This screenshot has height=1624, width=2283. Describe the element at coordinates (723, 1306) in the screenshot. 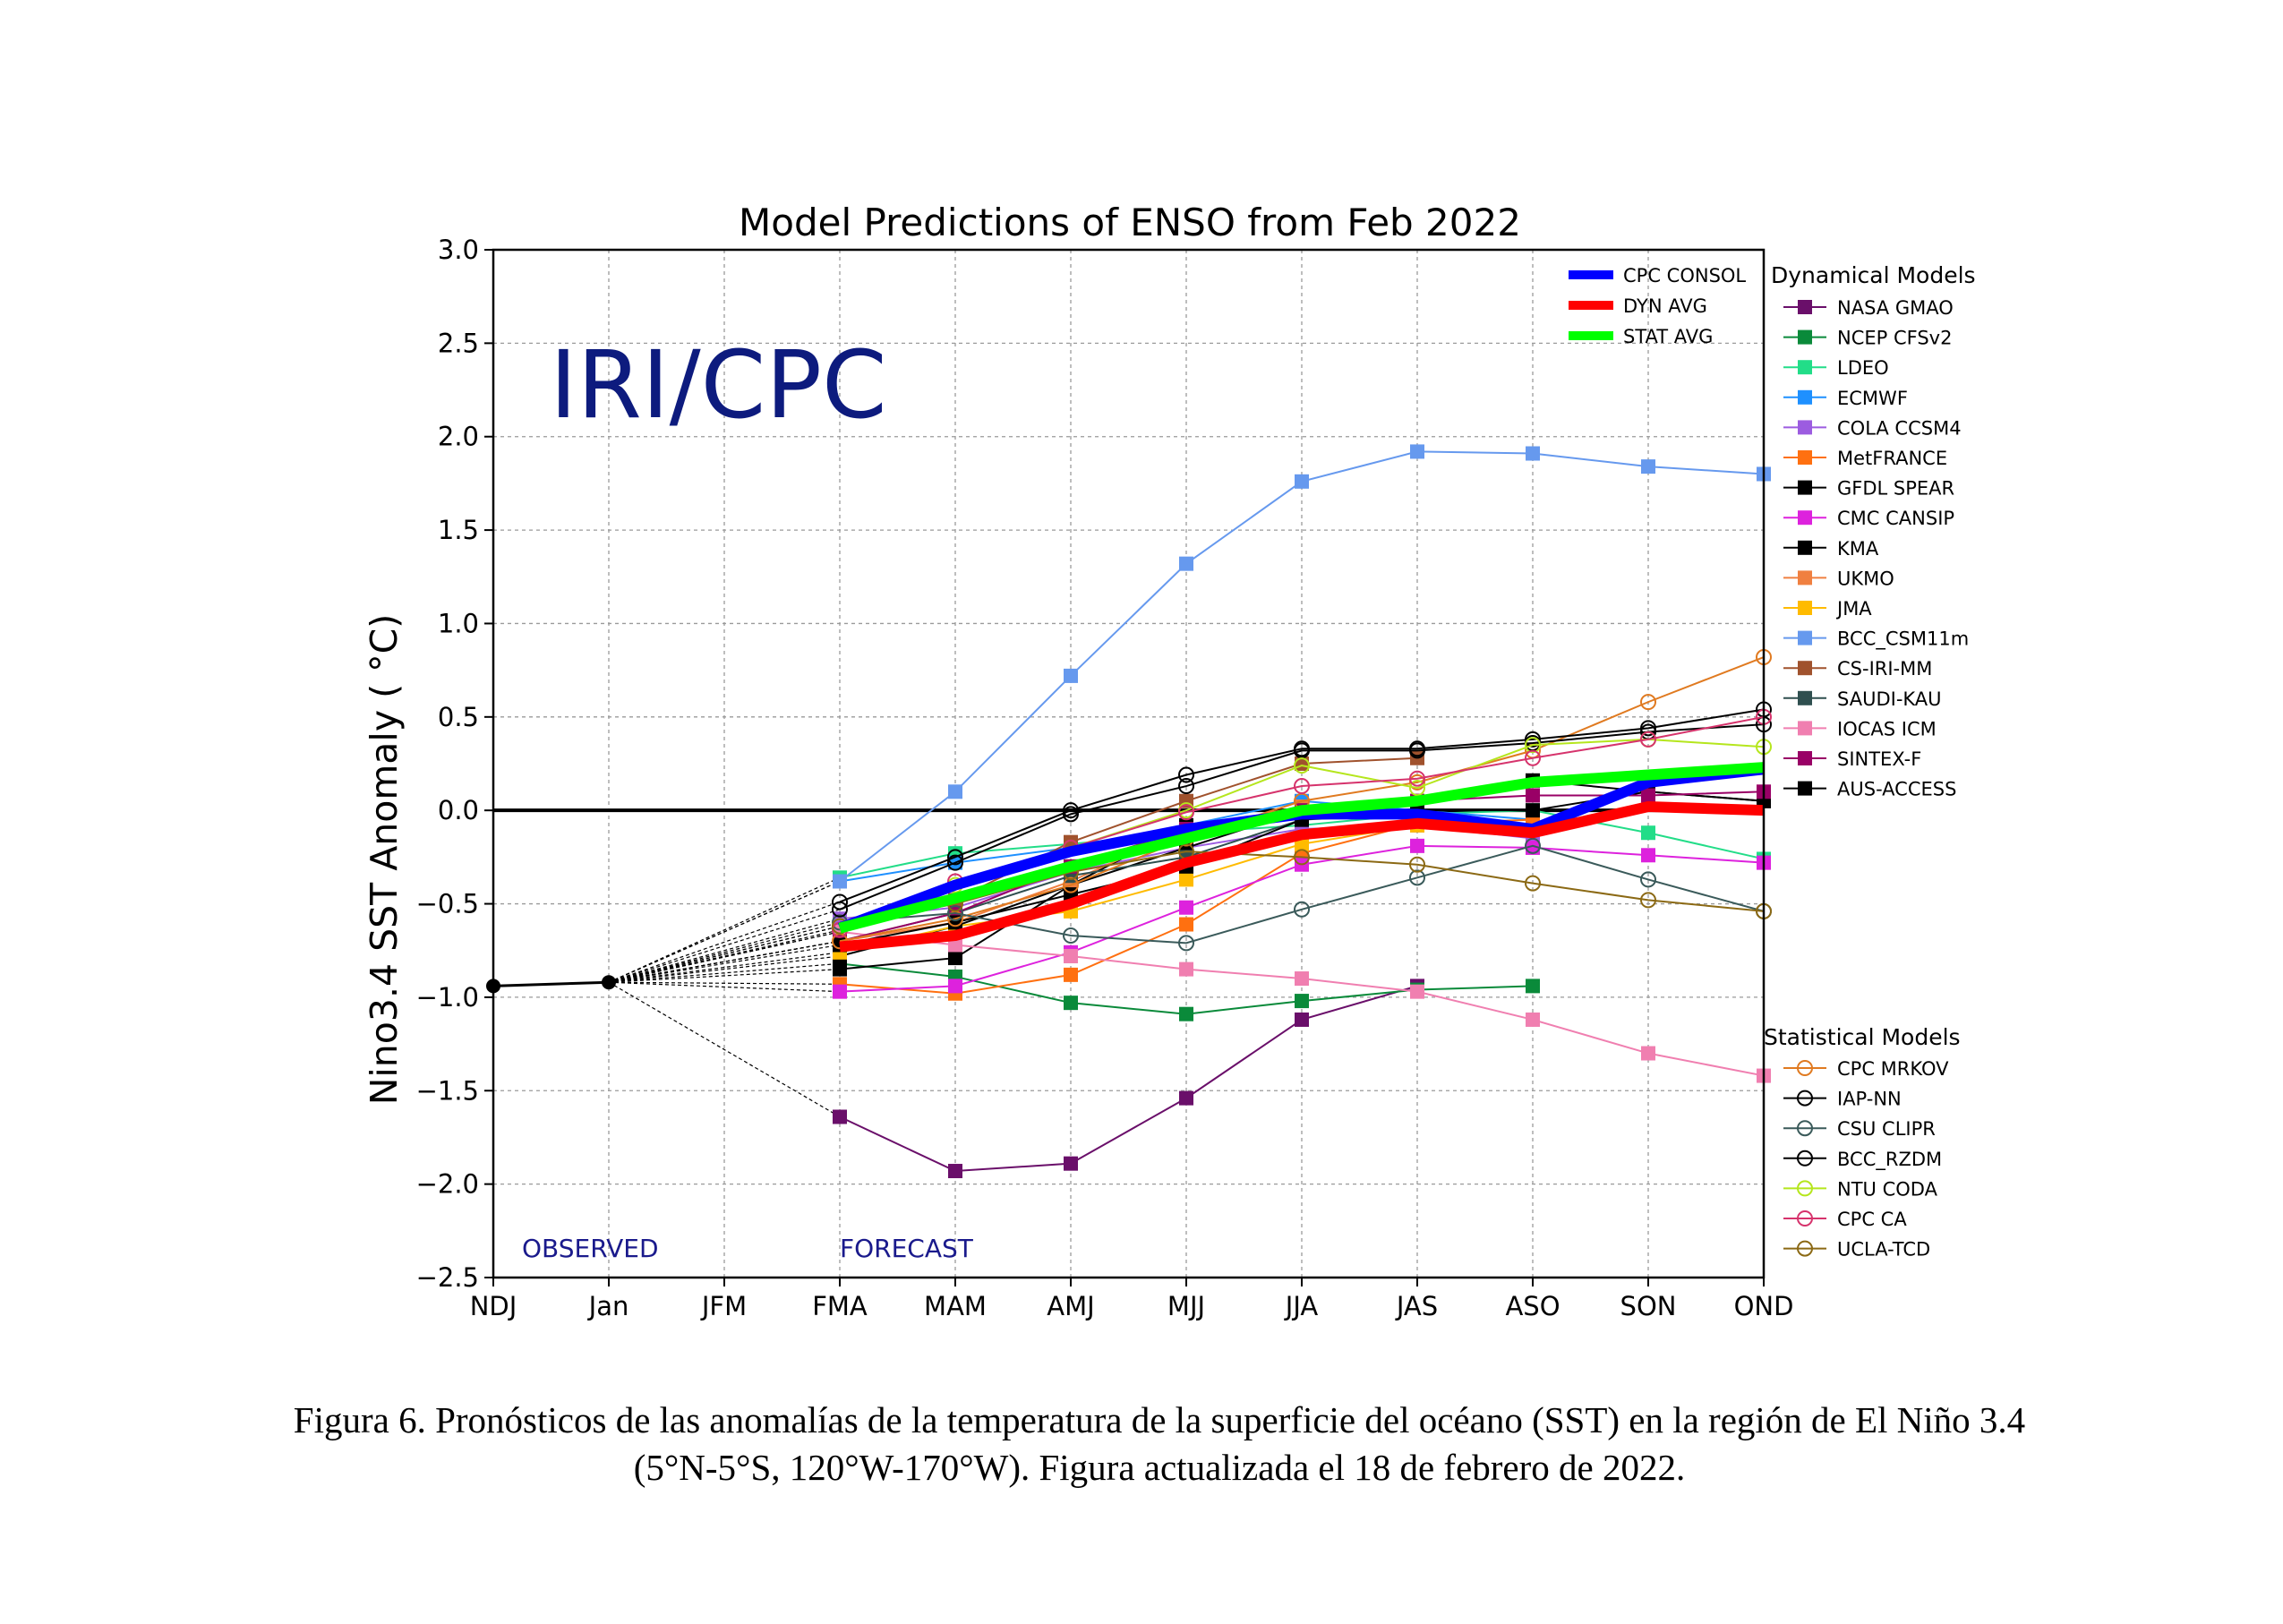

I see `x-tick-label: JFM` at that location.